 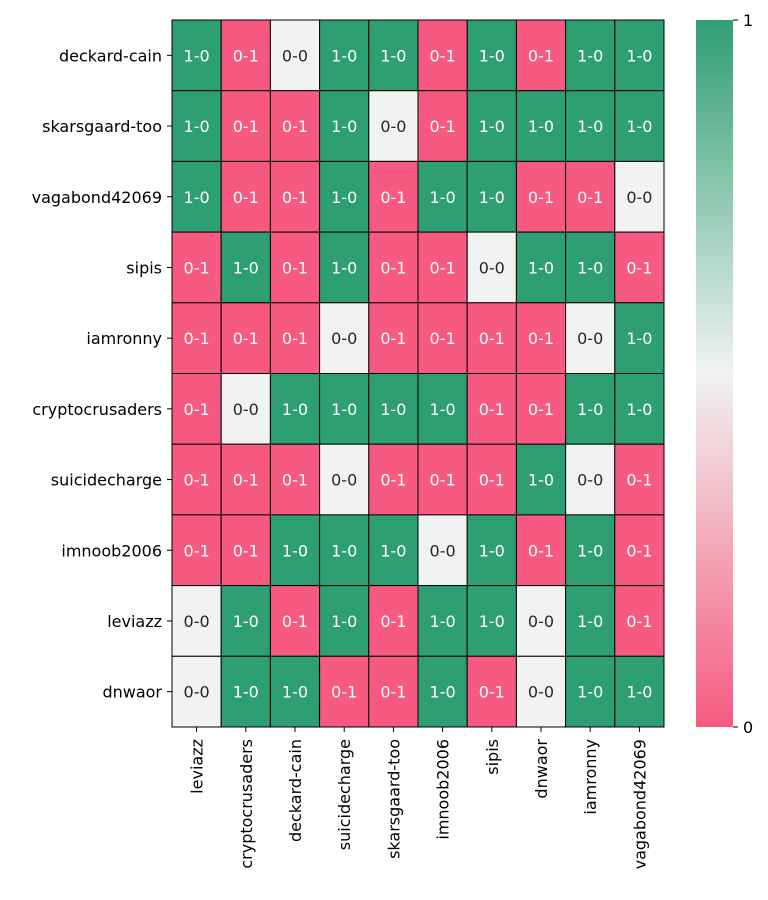 I want to click on column-label: suicidecharge, so click(x=344, y=794).